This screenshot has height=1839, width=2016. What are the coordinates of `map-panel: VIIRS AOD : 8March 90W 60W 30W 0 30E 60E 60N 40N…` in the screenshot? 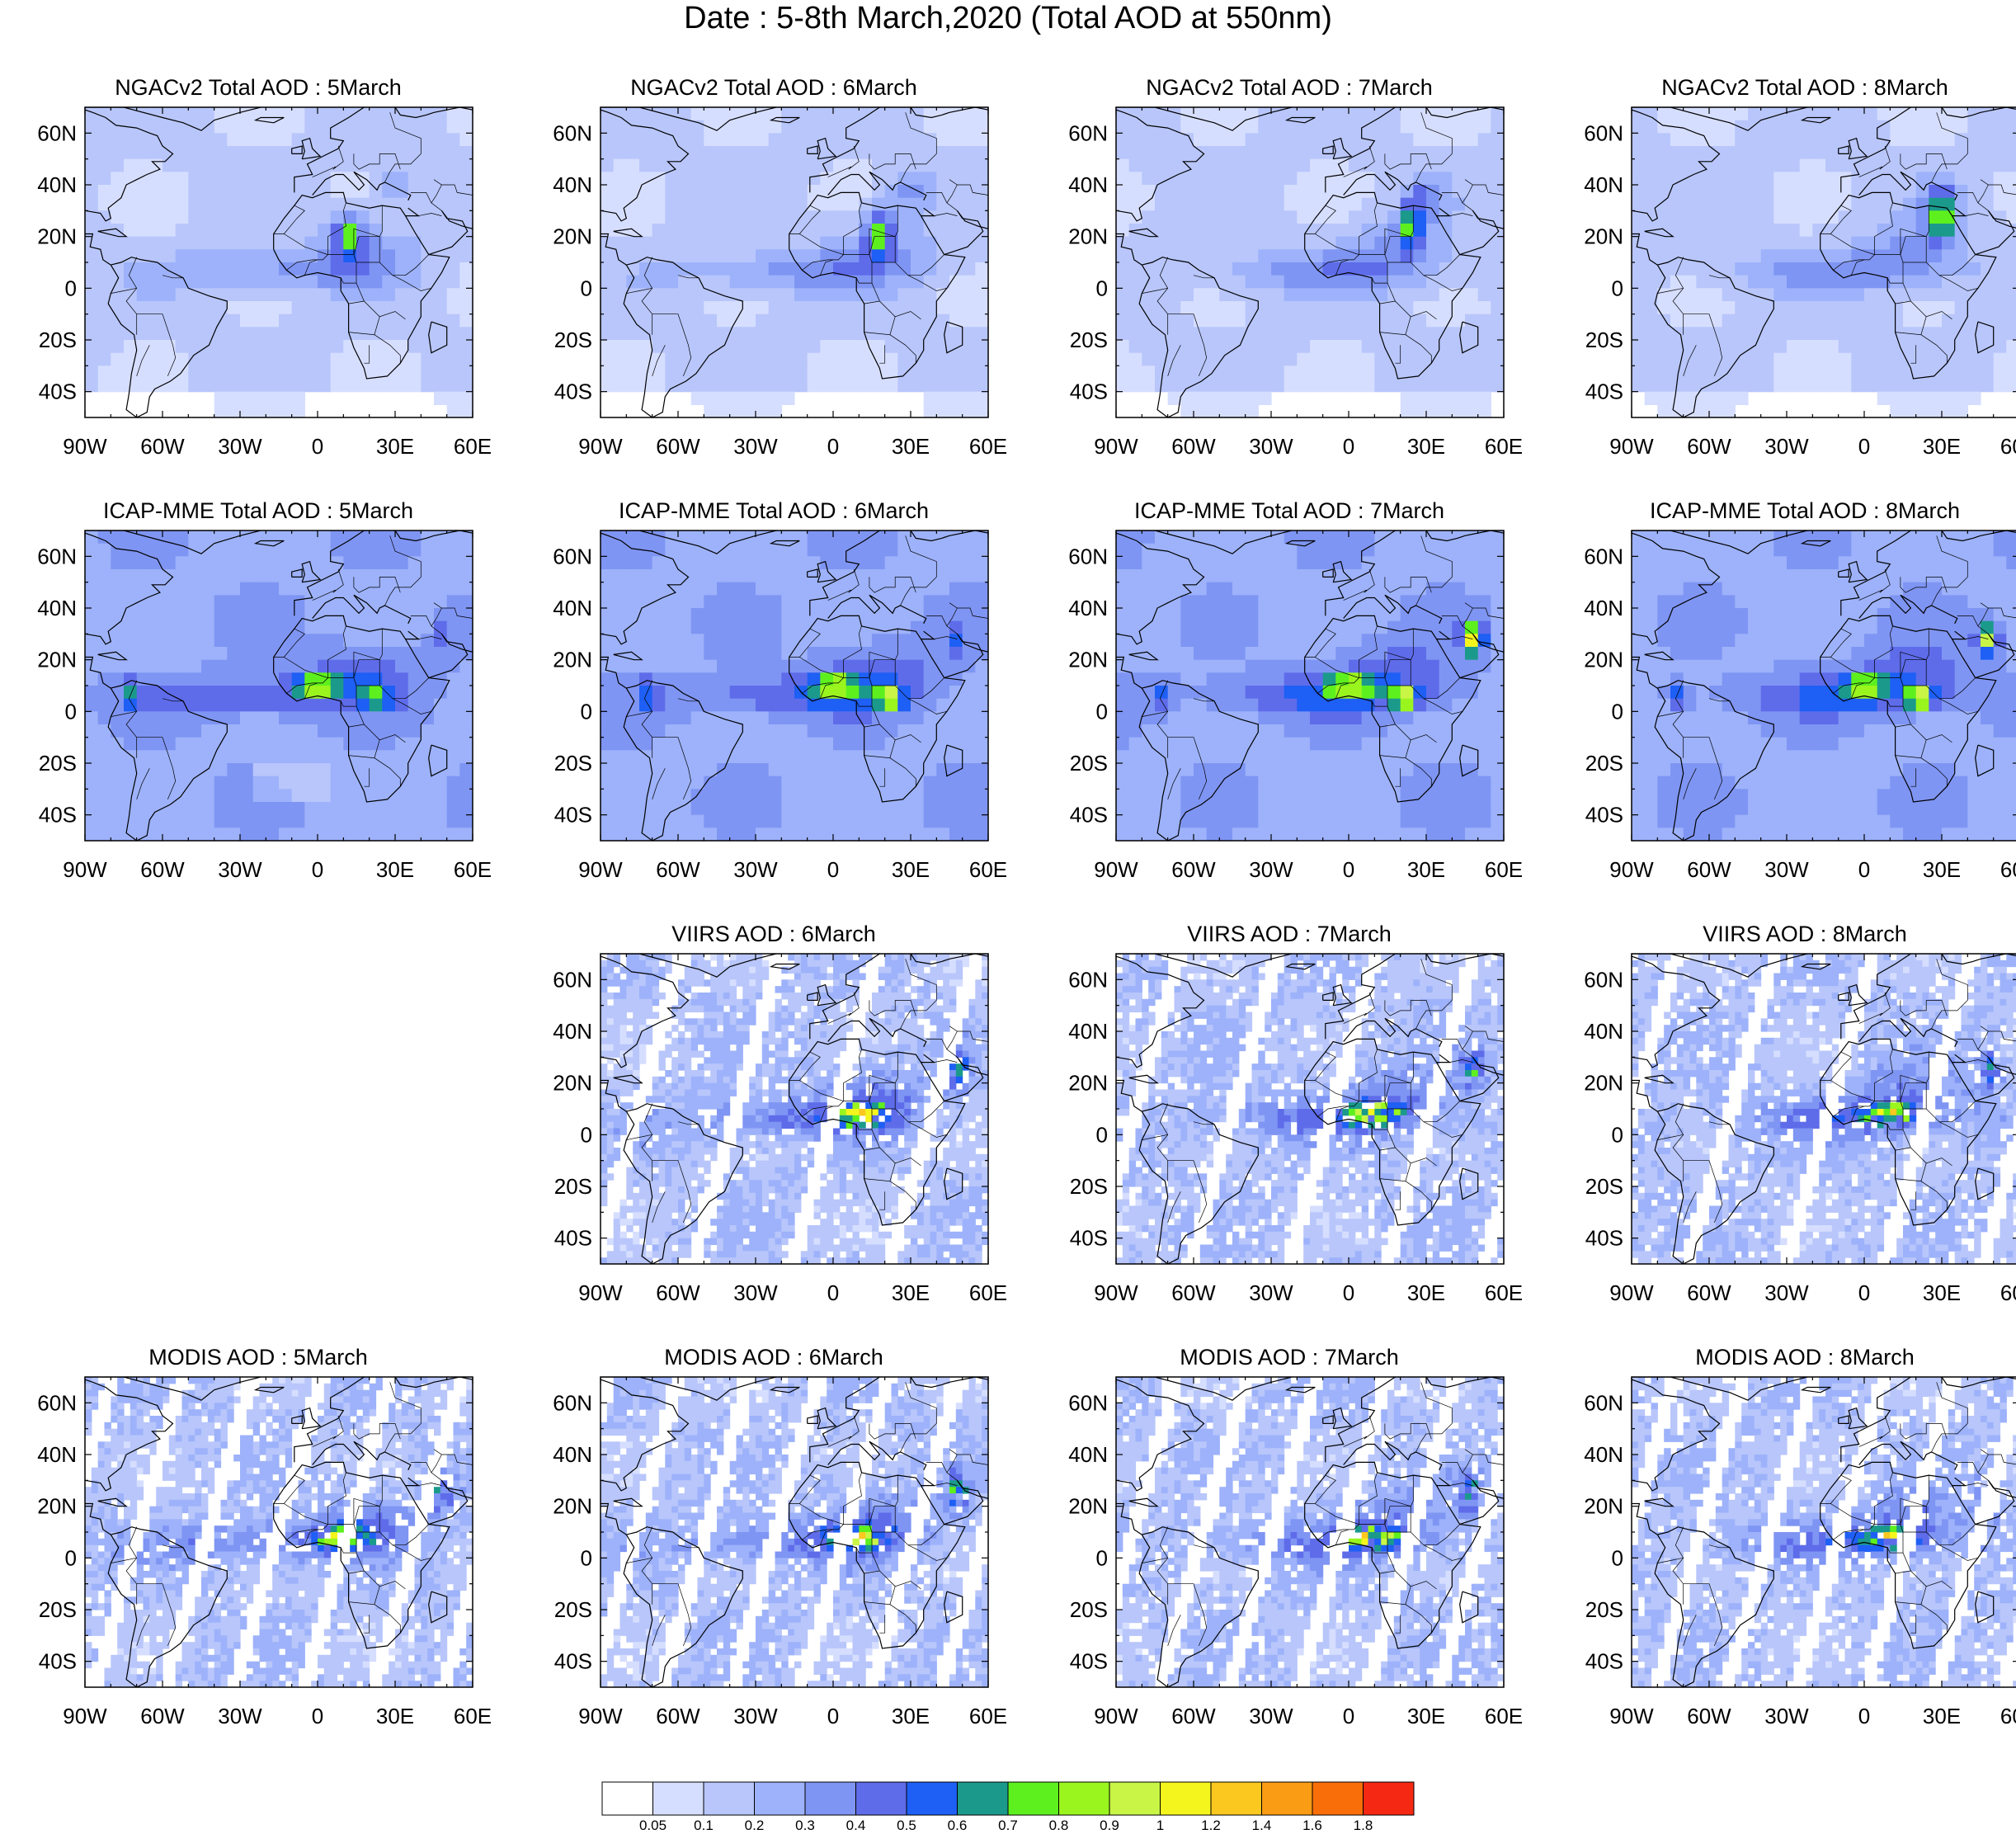 It's located at (1790, 1113).